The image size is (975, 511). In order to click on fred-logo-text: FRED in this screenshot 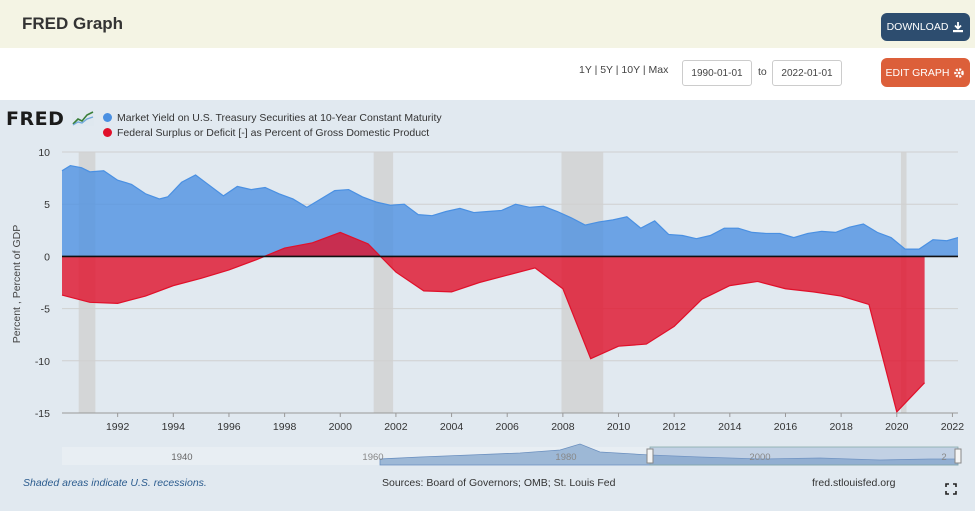, I will do `click(35, 119)`.